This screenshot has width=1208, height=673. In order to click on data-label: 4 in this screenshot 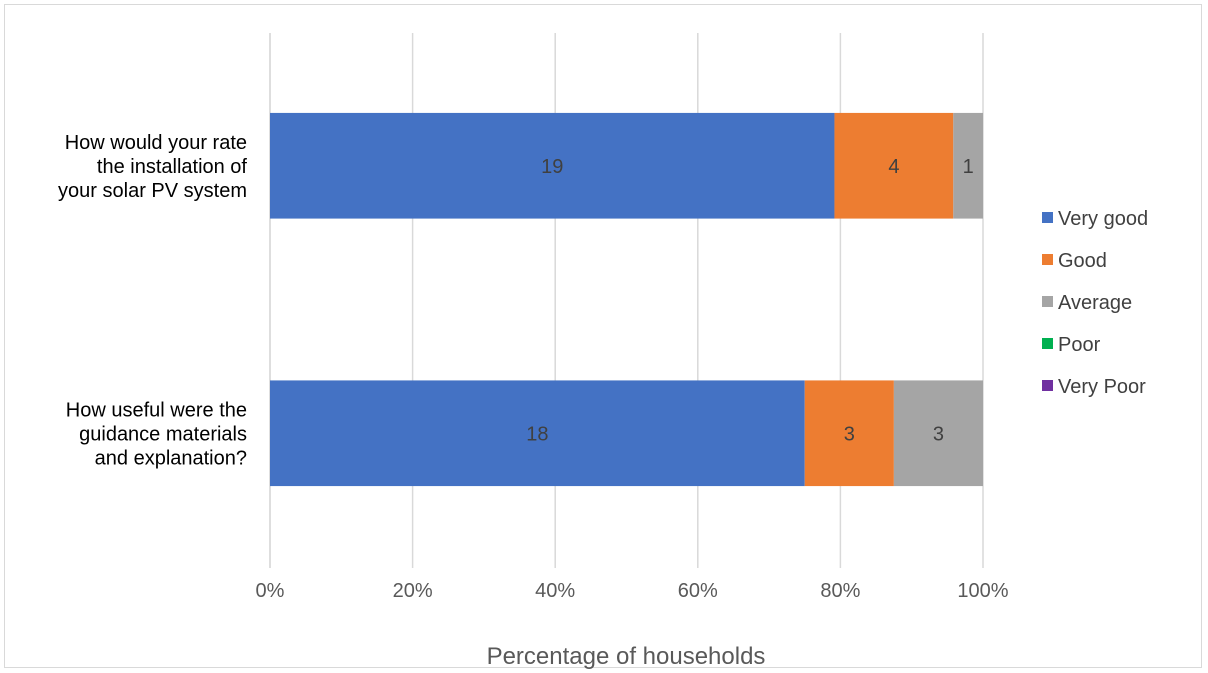, I will do `click(893, 167)`.